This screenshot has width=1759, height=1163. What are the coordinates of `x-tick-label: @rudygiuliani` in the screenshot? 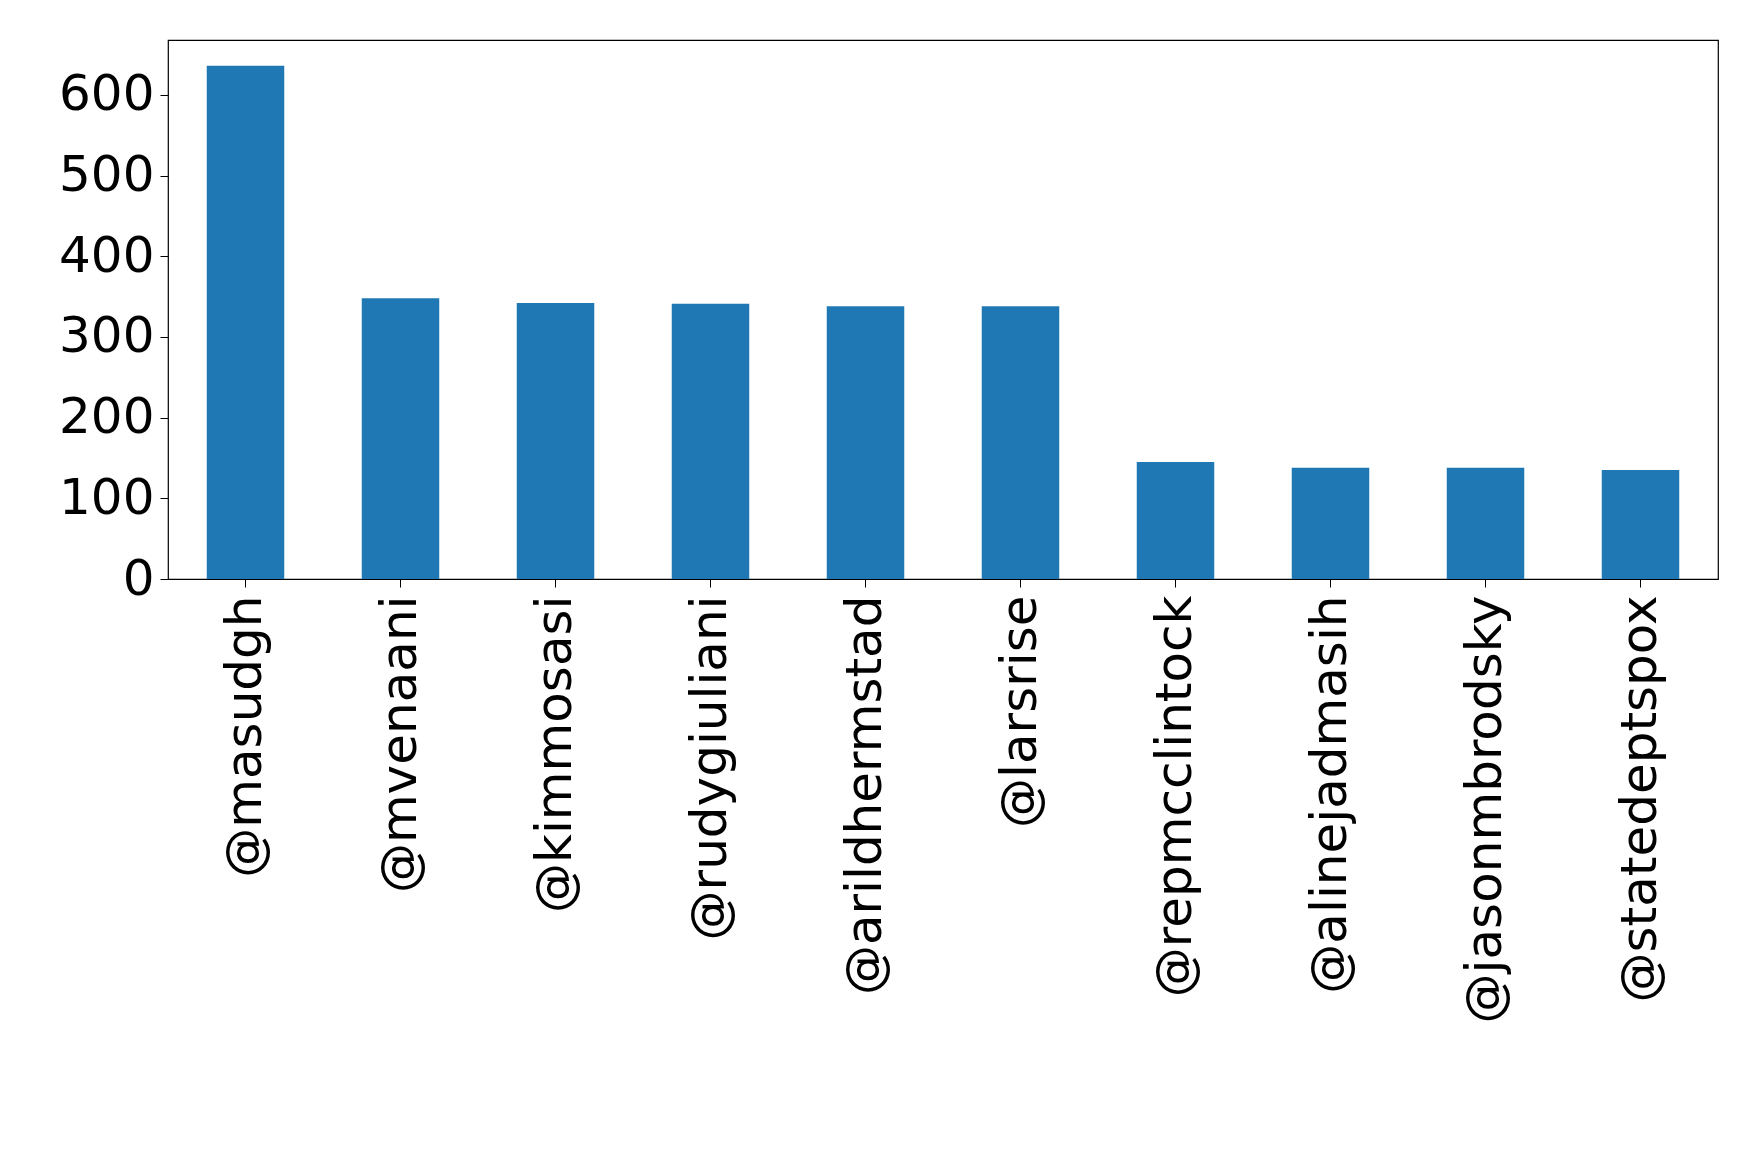 It's located at (708, 768).